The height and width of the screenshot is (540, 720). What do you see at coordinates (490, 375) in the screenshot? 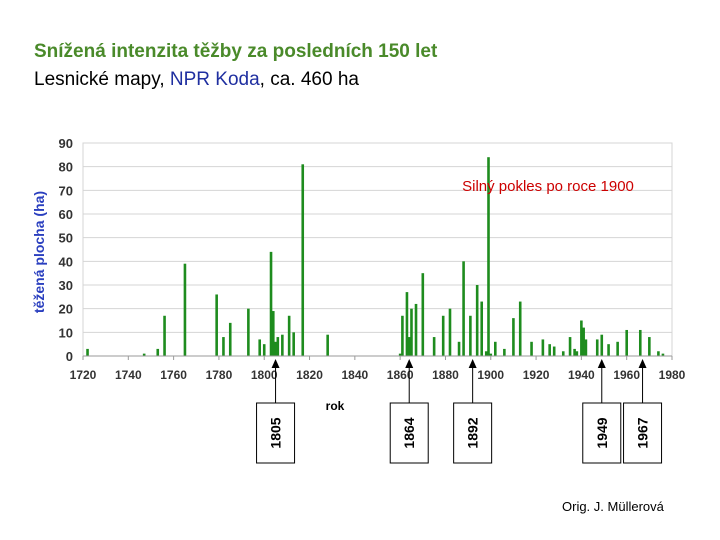
I see `x-tick-label: 1900` at bounding box center [490, 375].